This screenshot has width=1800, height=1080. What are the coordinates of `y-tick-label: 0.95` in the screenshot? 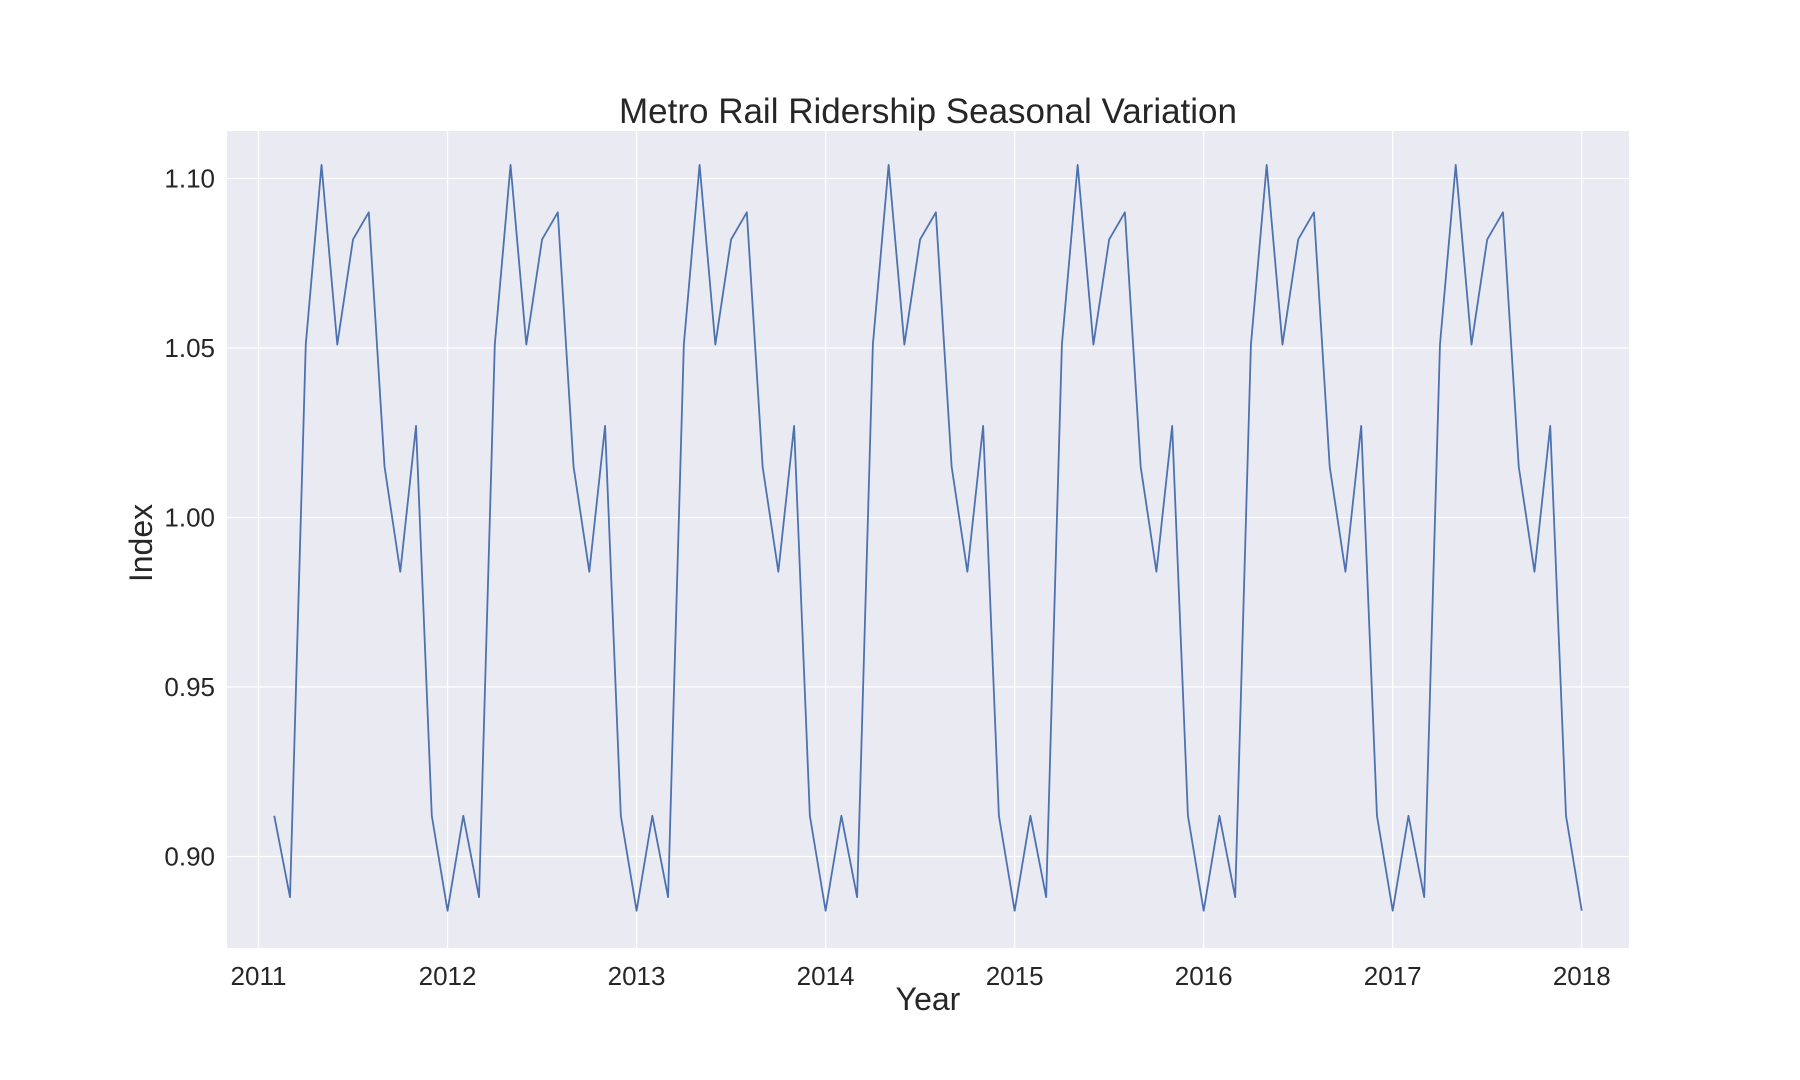 It's located at (189, 687).